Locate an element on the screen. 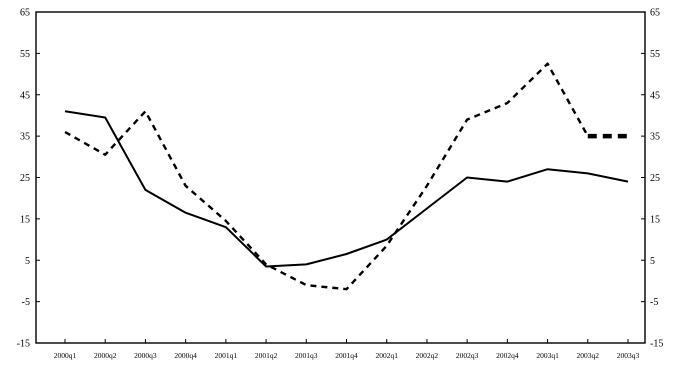  x-tick-label: 2001q1 is located at coordinates (226, 355).